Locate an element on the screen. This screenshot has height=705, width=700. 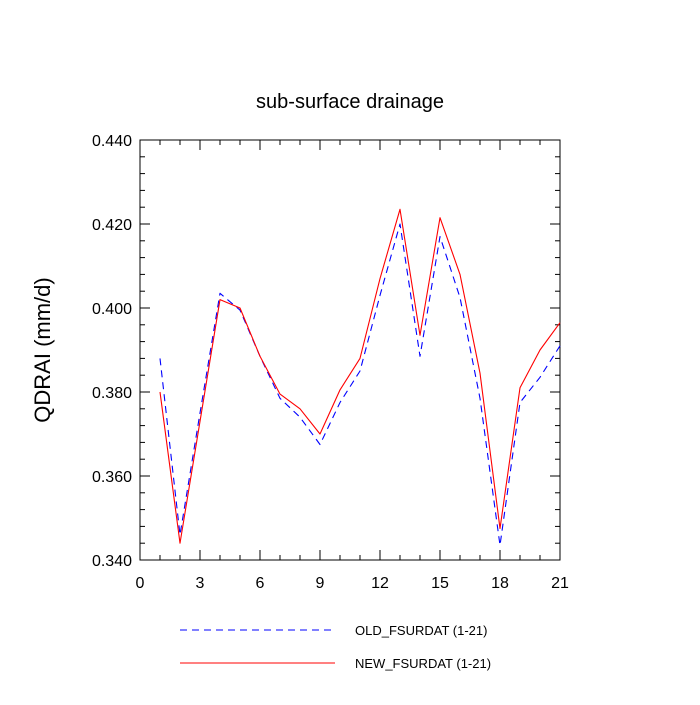
y-tick-label: 0.360 is located at coordinates (112, 477).